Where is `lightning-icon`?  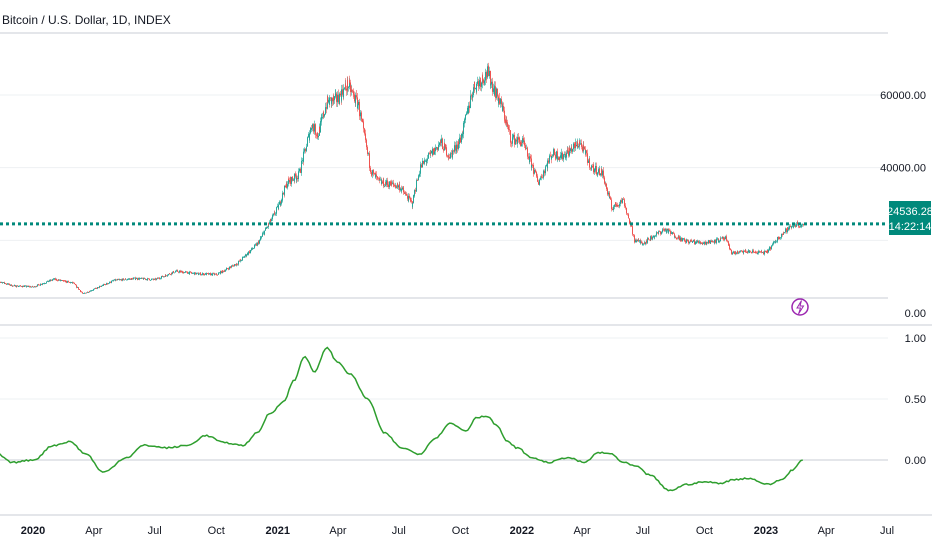
lightning-icon is located at coordinates (800, 307).